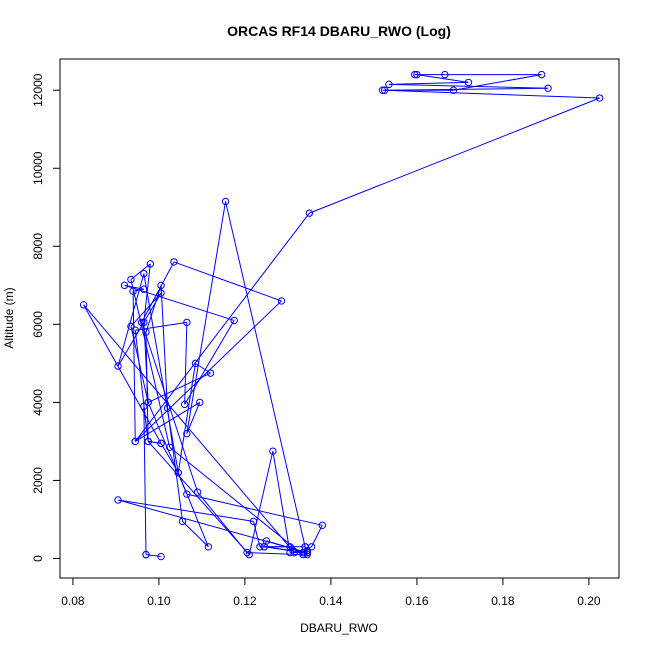 The width and height of the screenshot is (650, 650). Describe the element at coordinates (46, 317) in the screenshot. I see `y-axis: 0 2000 4000 6000 8000 10000 12000` at that location.